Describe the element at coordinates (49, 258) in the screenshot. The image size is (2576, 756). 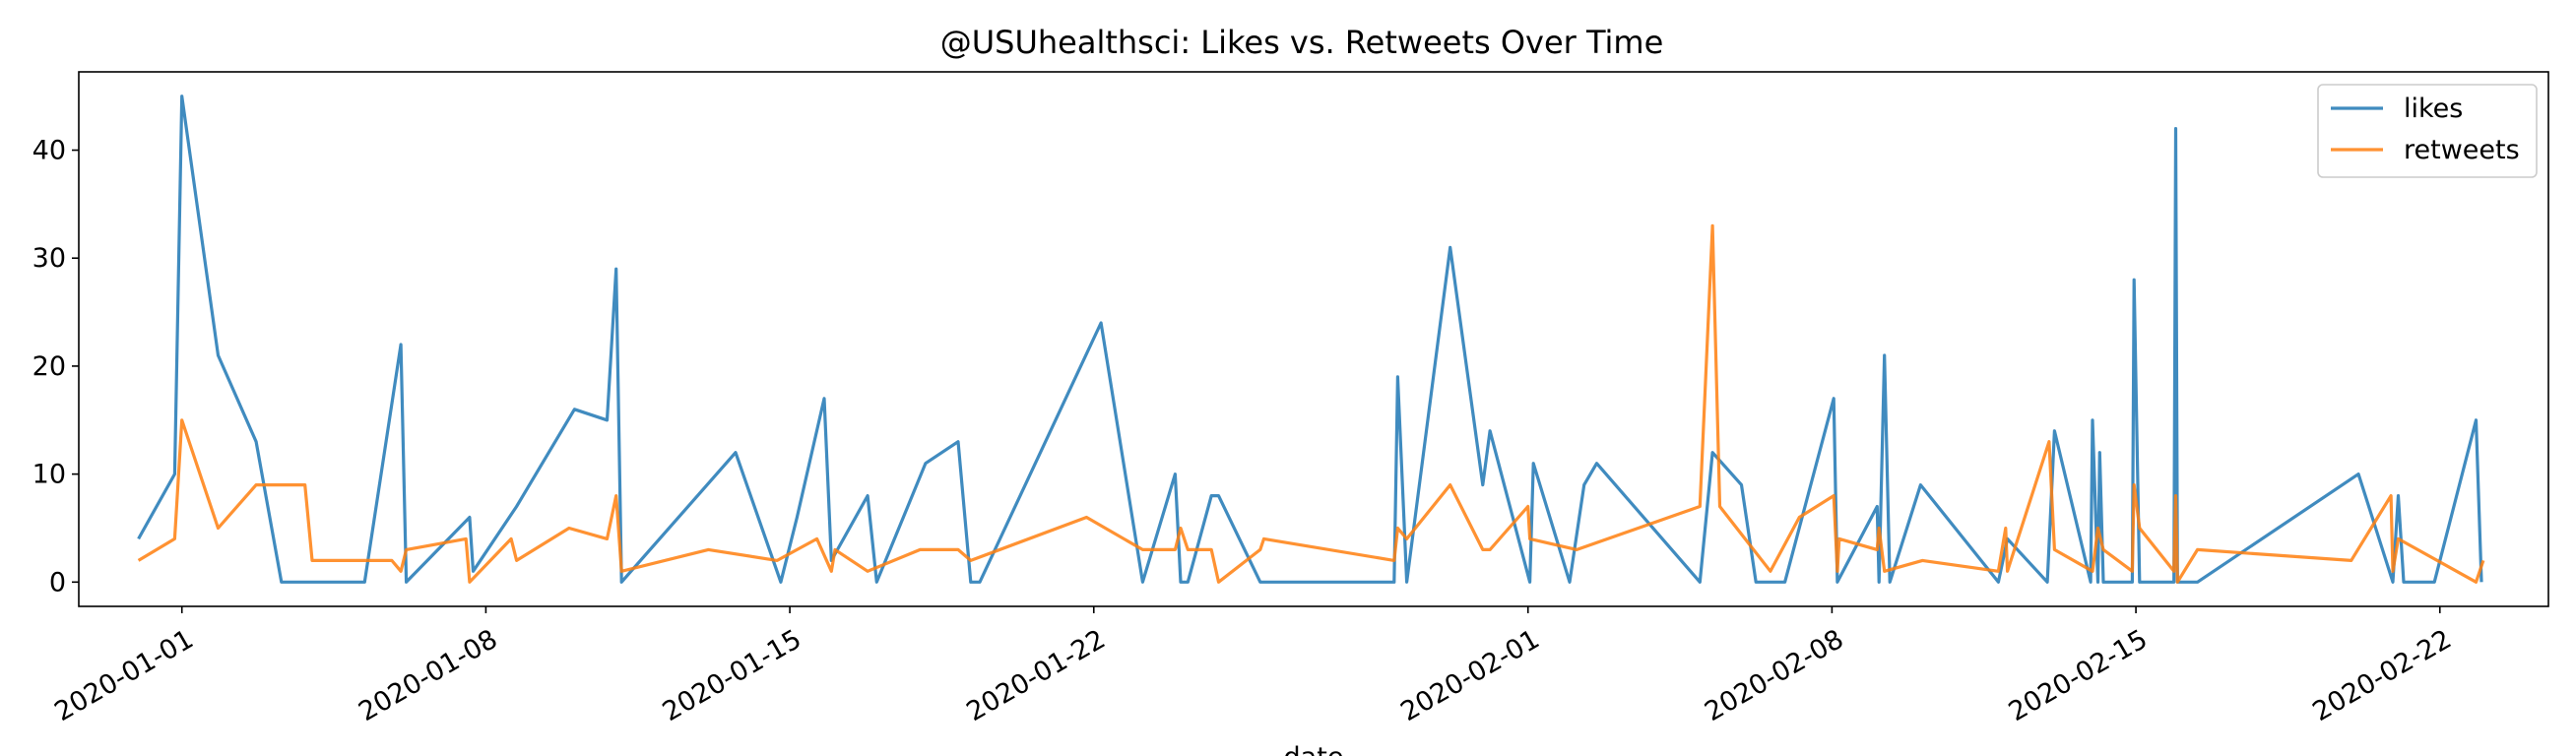
I see `y-tick-label: 30` at that location.